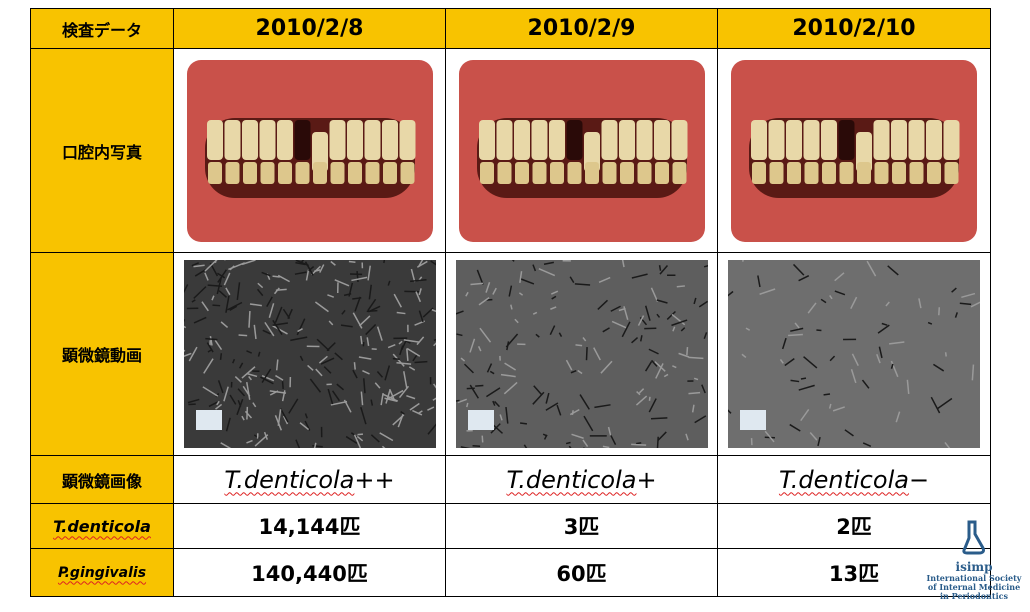 This screenshot has height=612, width=1030. I want to click on count-cell: 14,144匹, so click(310, 526).